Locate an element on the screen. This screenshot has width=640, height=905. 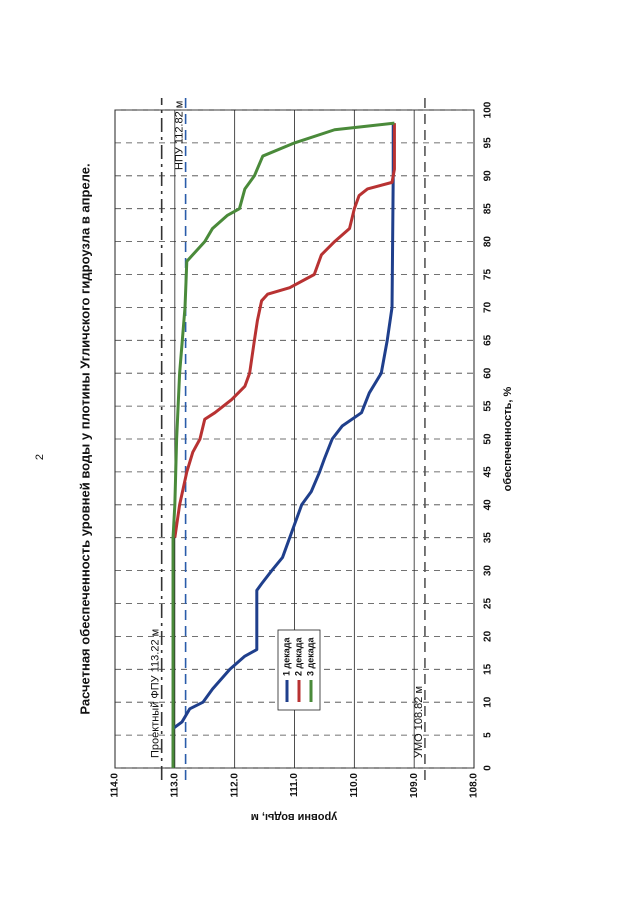
y-tick-label: 108.0 is located at coordinates (474, 785).